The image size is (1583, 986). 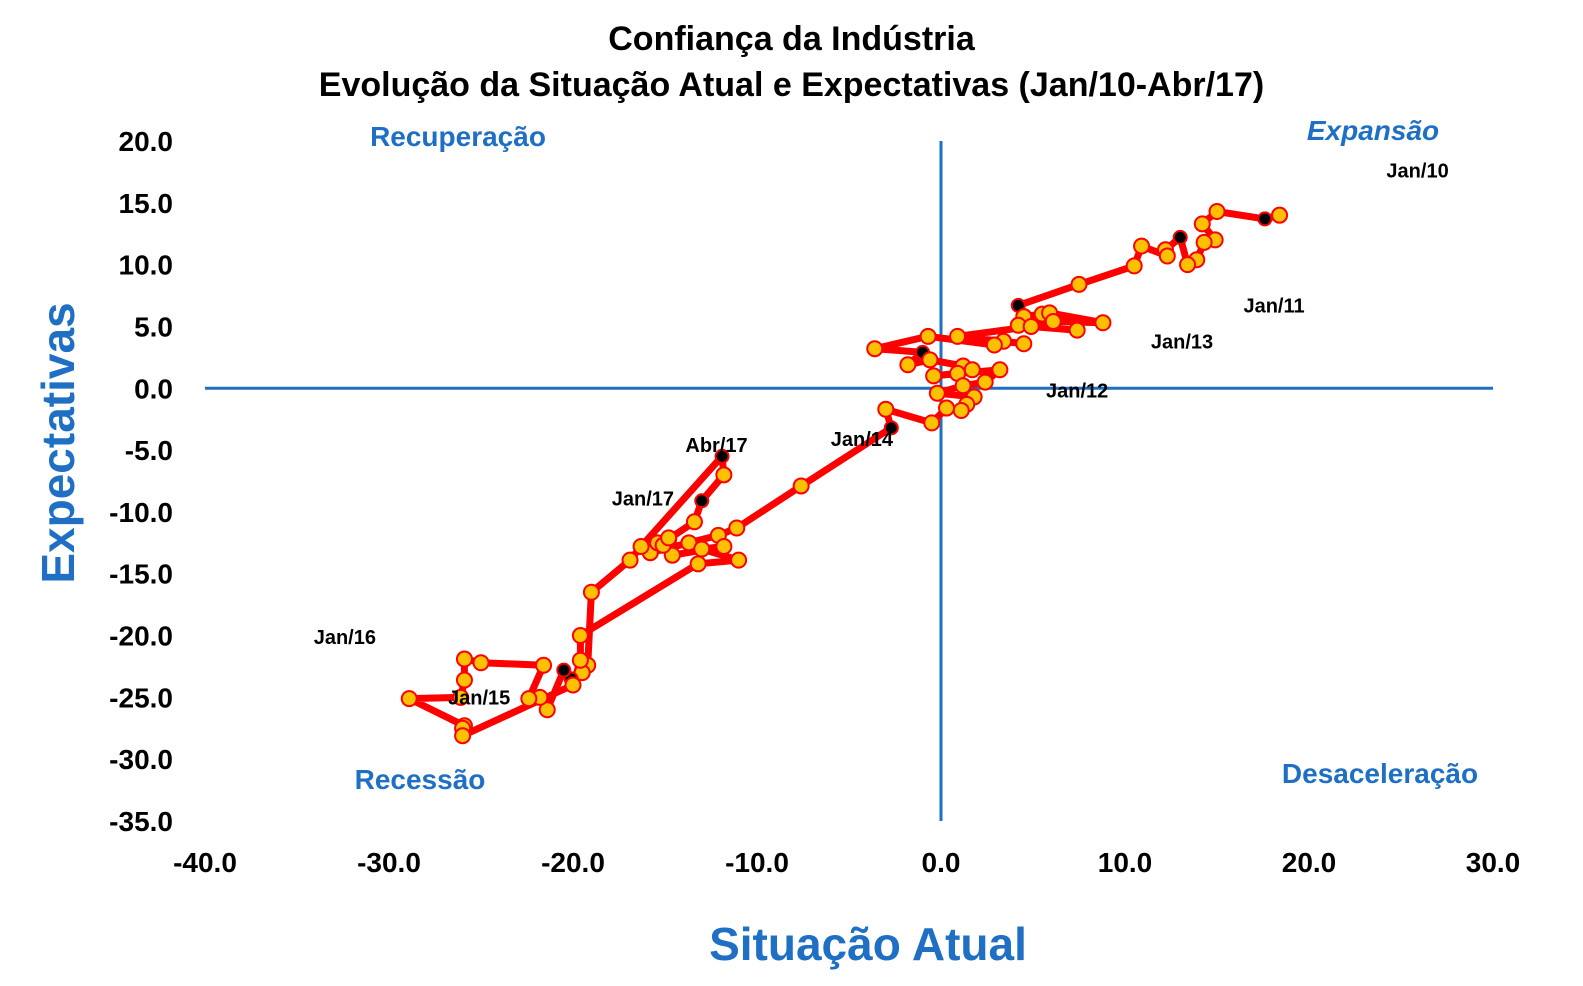 What do you see at coordinates (643, 499) in the screenshot?
I see `point-annotation: Jan/17` at bounding box center [643, 499].